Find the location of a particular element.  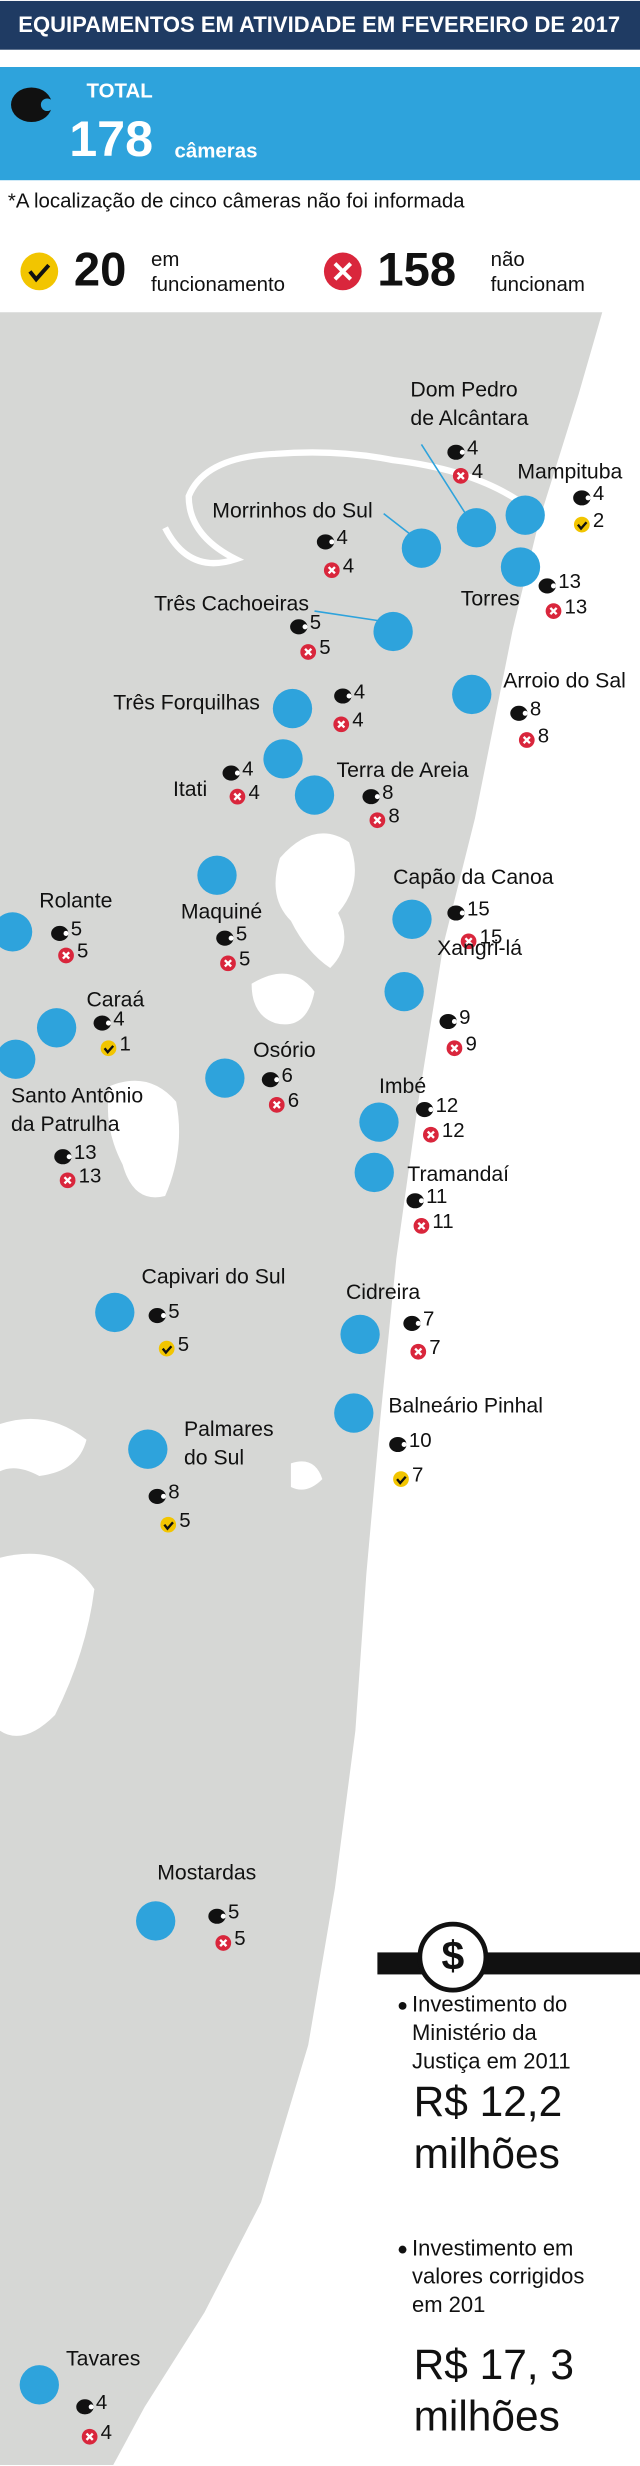

working-count: 7 is located at coordinates (417, 1474).